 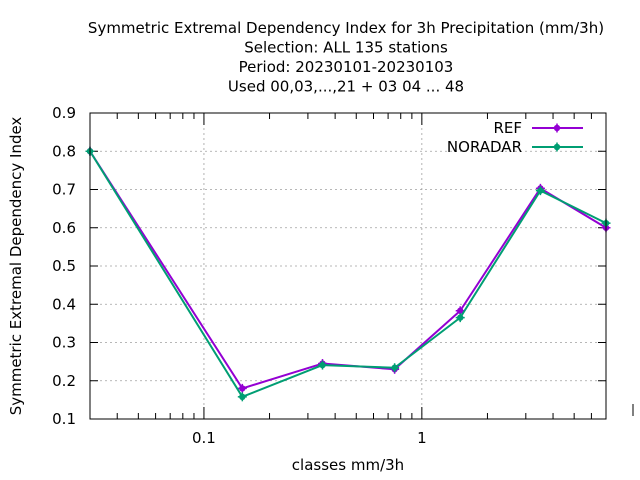 What do you see at coordinates (16, 266) in the screenshot?
I see `y-axis-label: Symmetric Extremal Dependency Index` at bounding box center [16, 266].